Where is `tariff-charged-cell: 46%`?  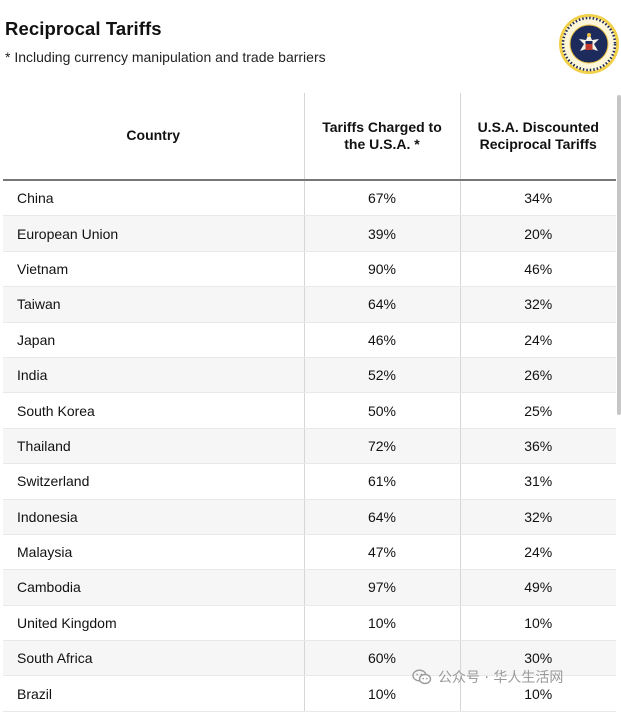
tariff-charged-cell: 46% is located at coordinates (381, 340).